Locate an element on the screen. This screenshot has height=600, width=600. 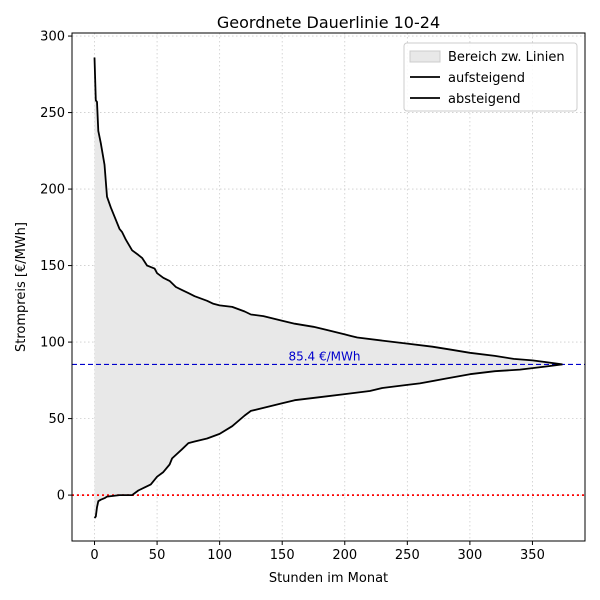
y-tick-label: 300 is located at coordinates (52, 37).